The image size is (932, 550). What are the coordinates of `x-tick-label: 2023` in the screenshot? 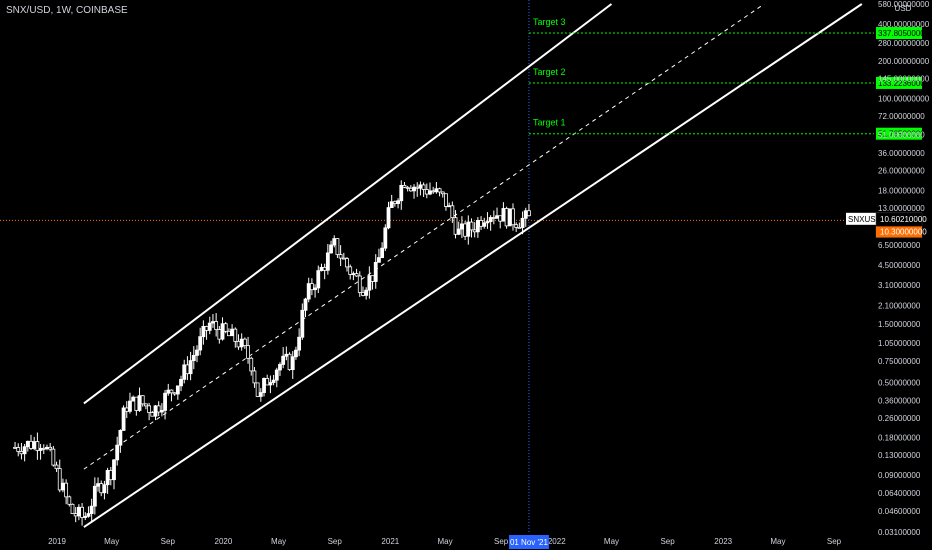 It's located at (723, 541).